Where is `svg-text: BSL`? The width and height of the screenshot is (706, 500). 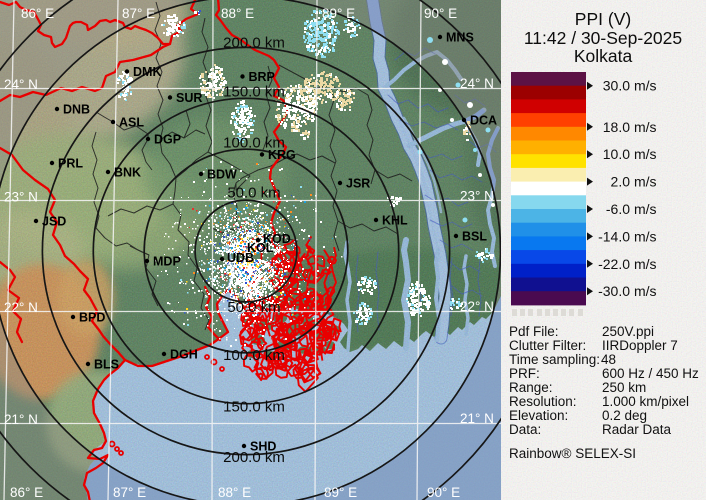
svg-text: BSL is located at coordinates (474, 237).